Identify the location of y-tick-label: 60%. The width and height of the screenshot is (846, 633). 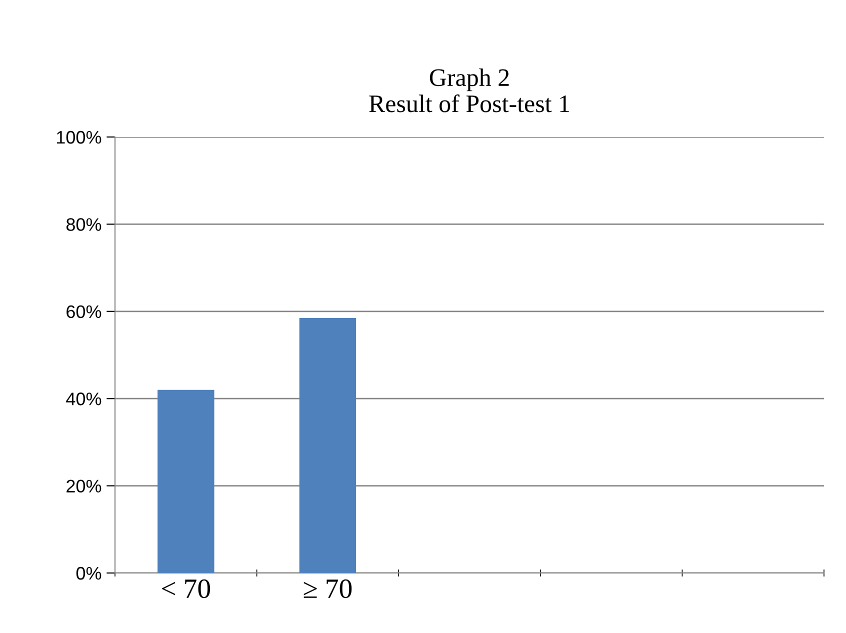
(84, 311).